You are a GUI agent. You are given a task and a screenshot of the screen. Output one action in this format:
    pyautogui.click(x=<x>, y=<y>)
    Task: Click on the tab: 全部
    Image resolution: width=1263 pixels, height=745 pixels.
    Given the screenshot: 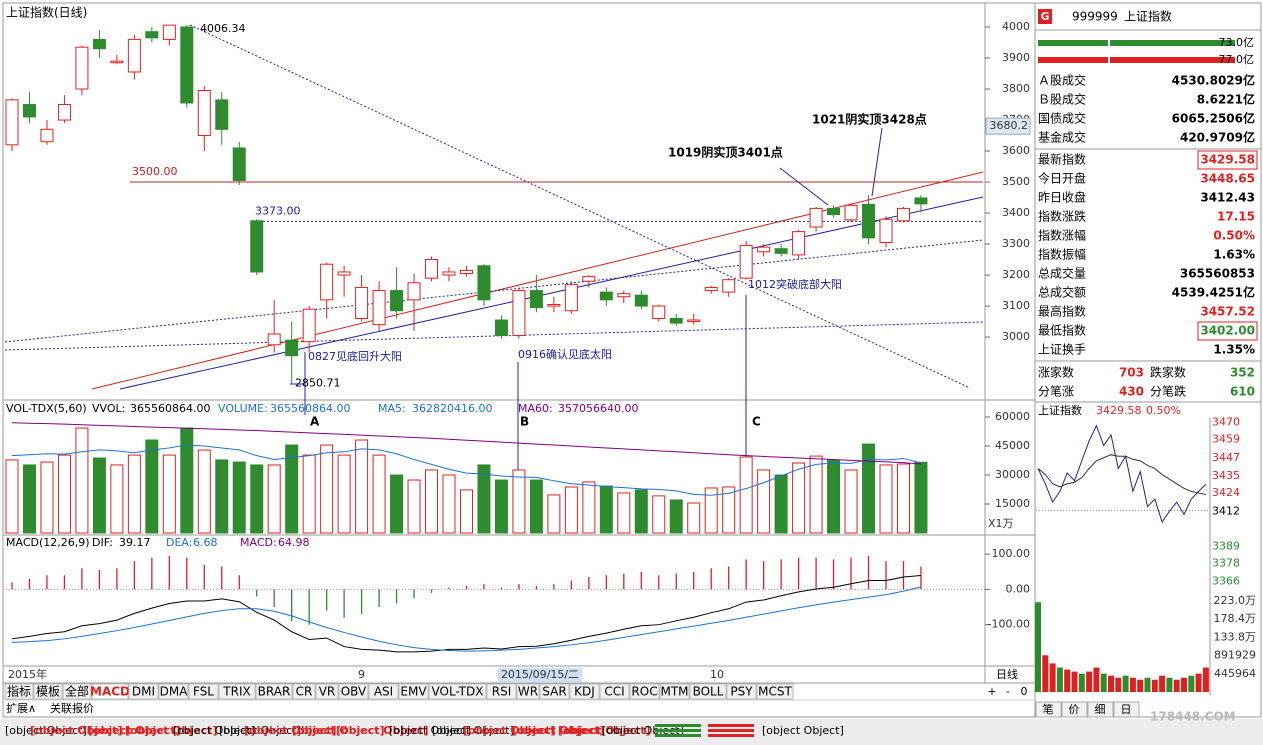 What is the action you would take?
    pyautogui.click(x=77, y=691)
    